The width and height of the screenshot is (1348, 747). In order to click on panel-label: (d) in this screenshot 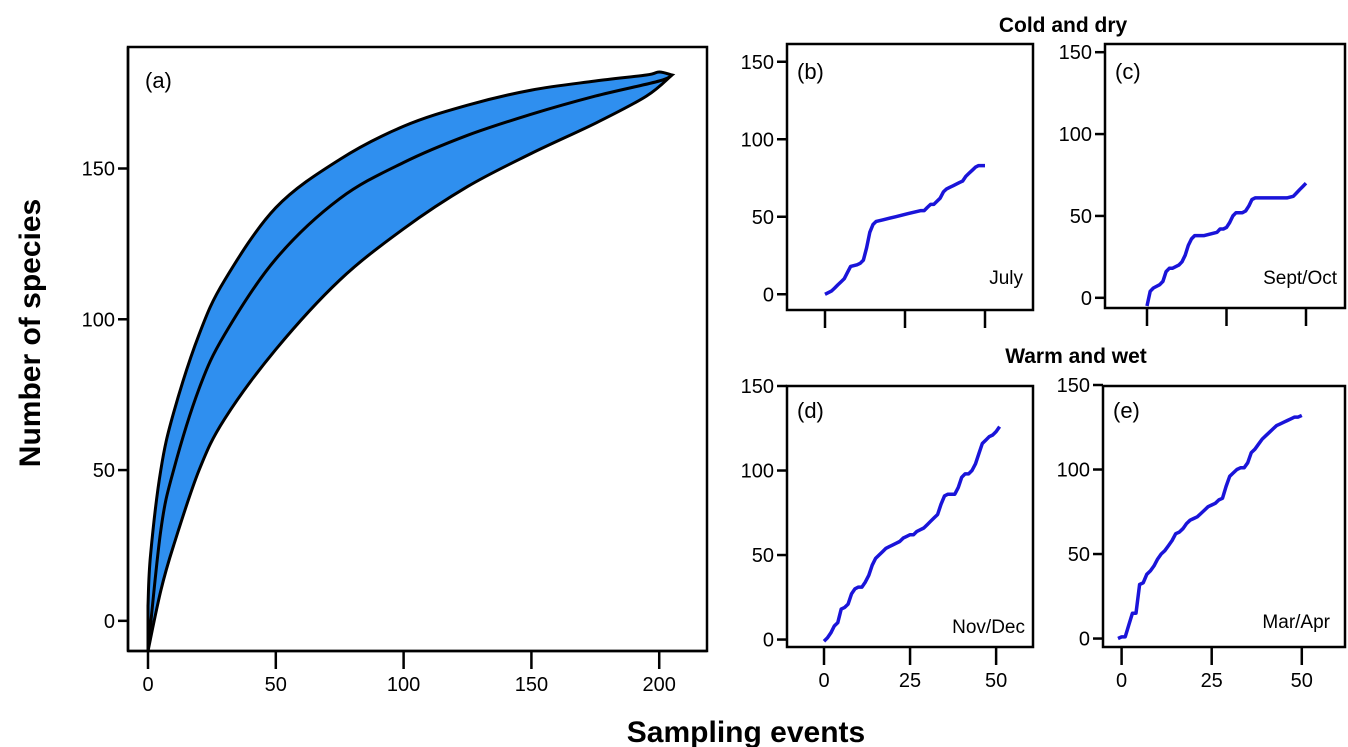, I will do `click(810, 410)`.